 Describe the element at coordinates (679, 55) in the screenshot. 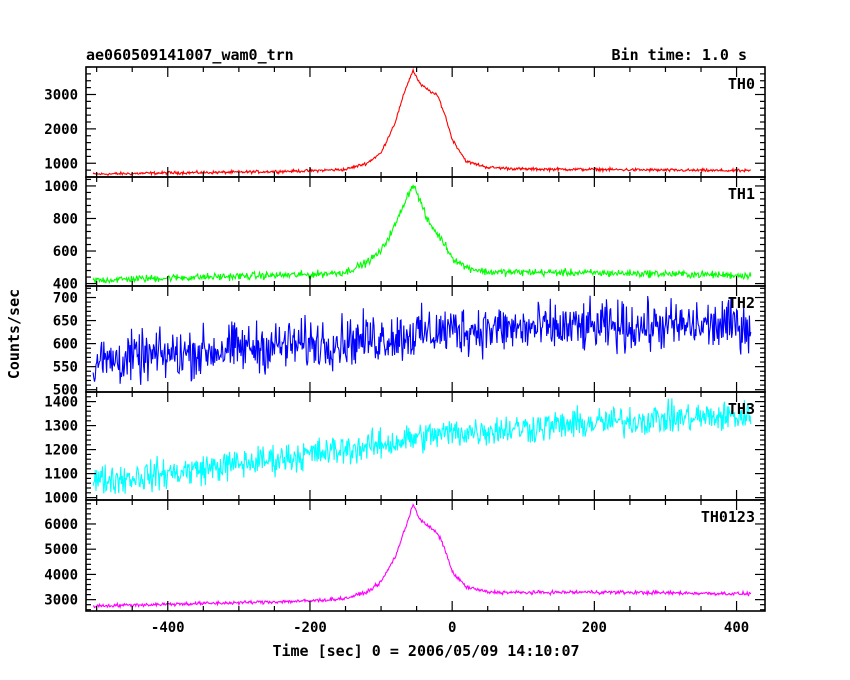

I see `chart-subtitle: Bin time: 1.0 s` at that location.